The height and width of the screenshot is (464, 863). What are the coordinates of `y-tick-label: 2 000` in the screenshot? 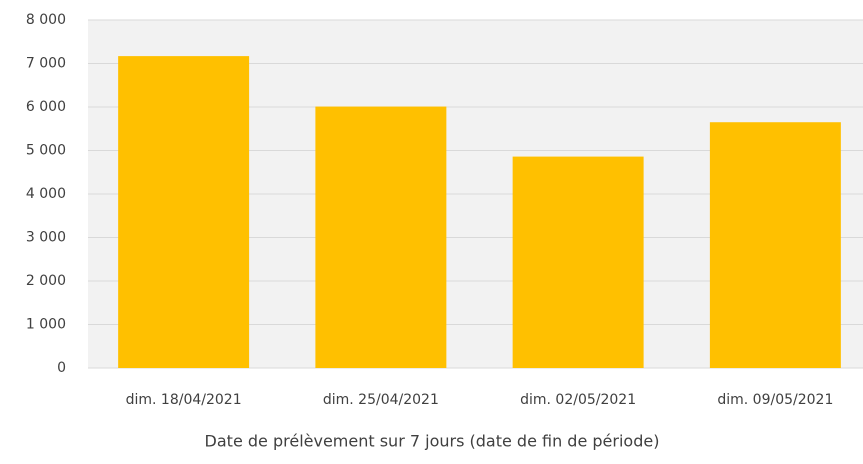 It's located at (46, 281).